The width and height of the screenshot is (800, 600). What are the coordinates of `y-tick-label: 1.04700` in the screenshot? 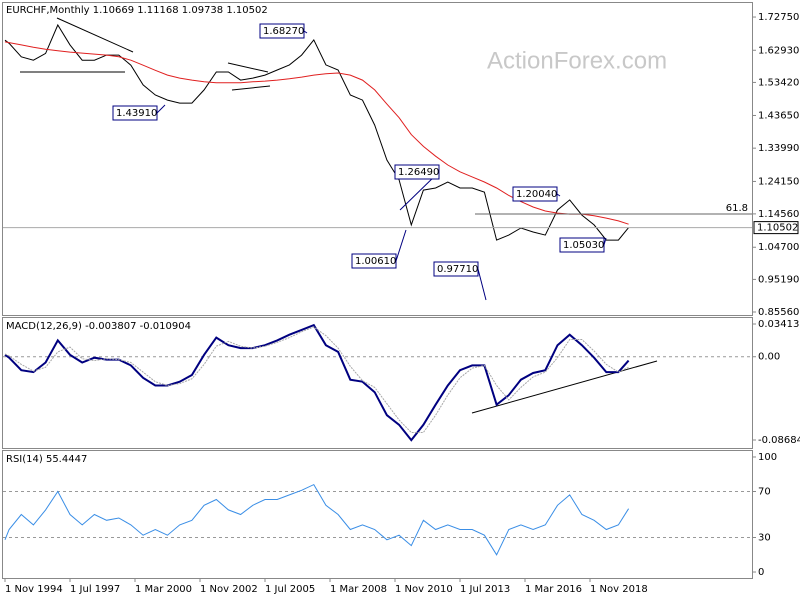 It's located at (778, 247).